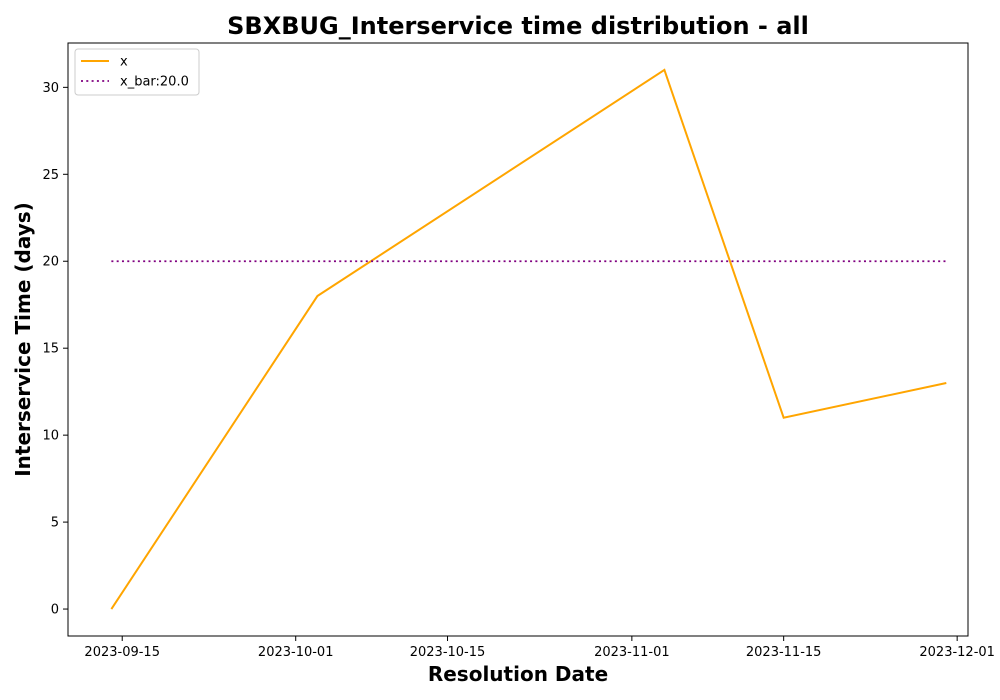 The width and height of the screenshot is (1000, 700). Describe the element at coordinates (23, 339) in the screenshot. I see `y-axis-label: Interservice Time (days)` at that location.